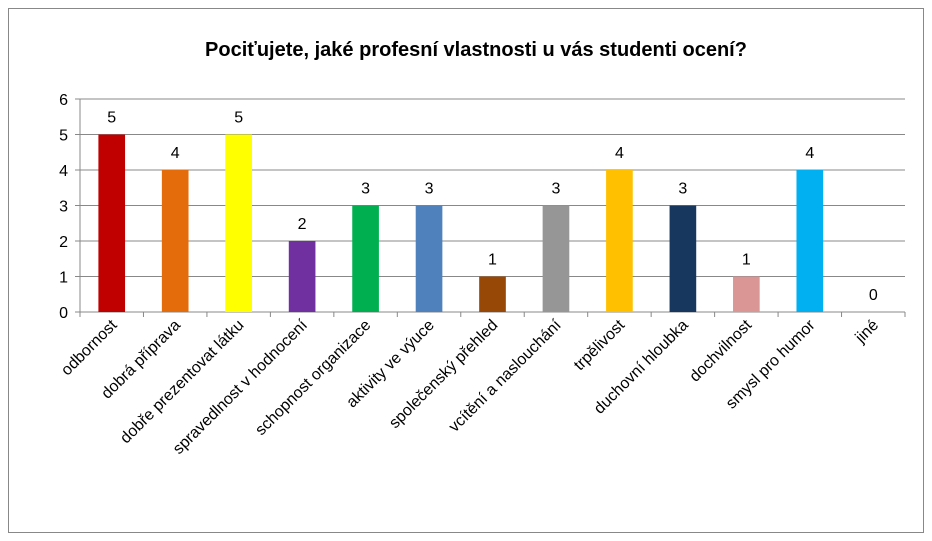  Describe the element at coordinates (873, 295) in the screenshot. I see `data-label: 0` at that location.